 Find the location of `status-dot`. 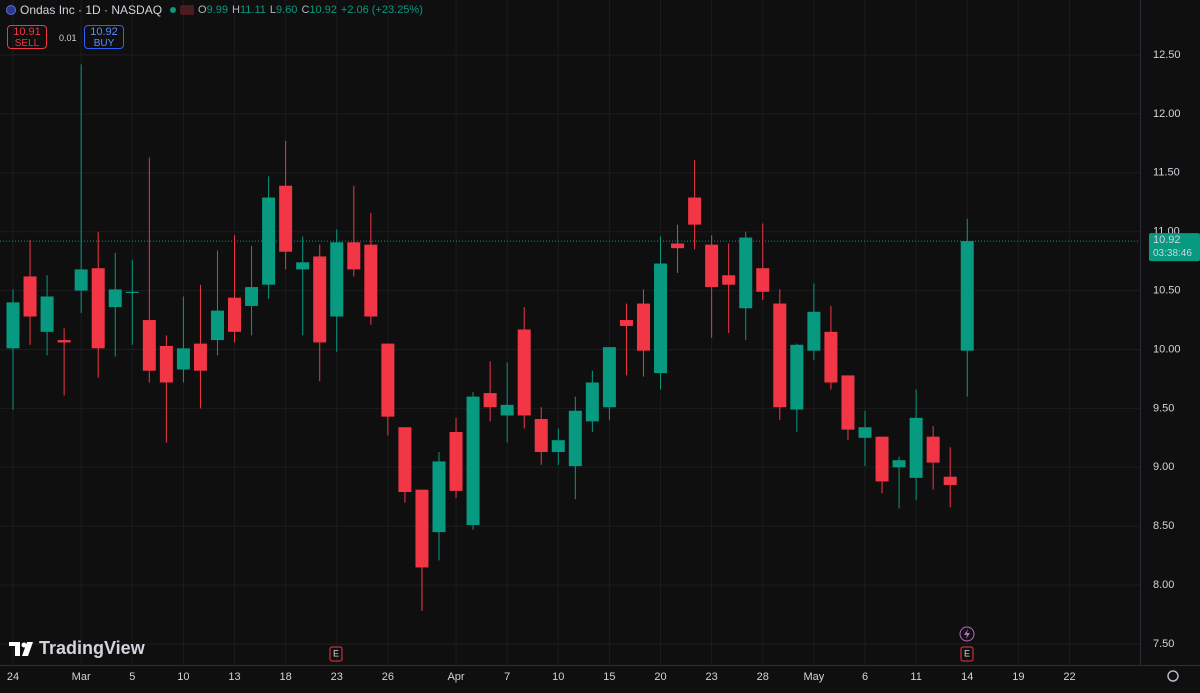

status-dot is located at coordinates (173, 10).